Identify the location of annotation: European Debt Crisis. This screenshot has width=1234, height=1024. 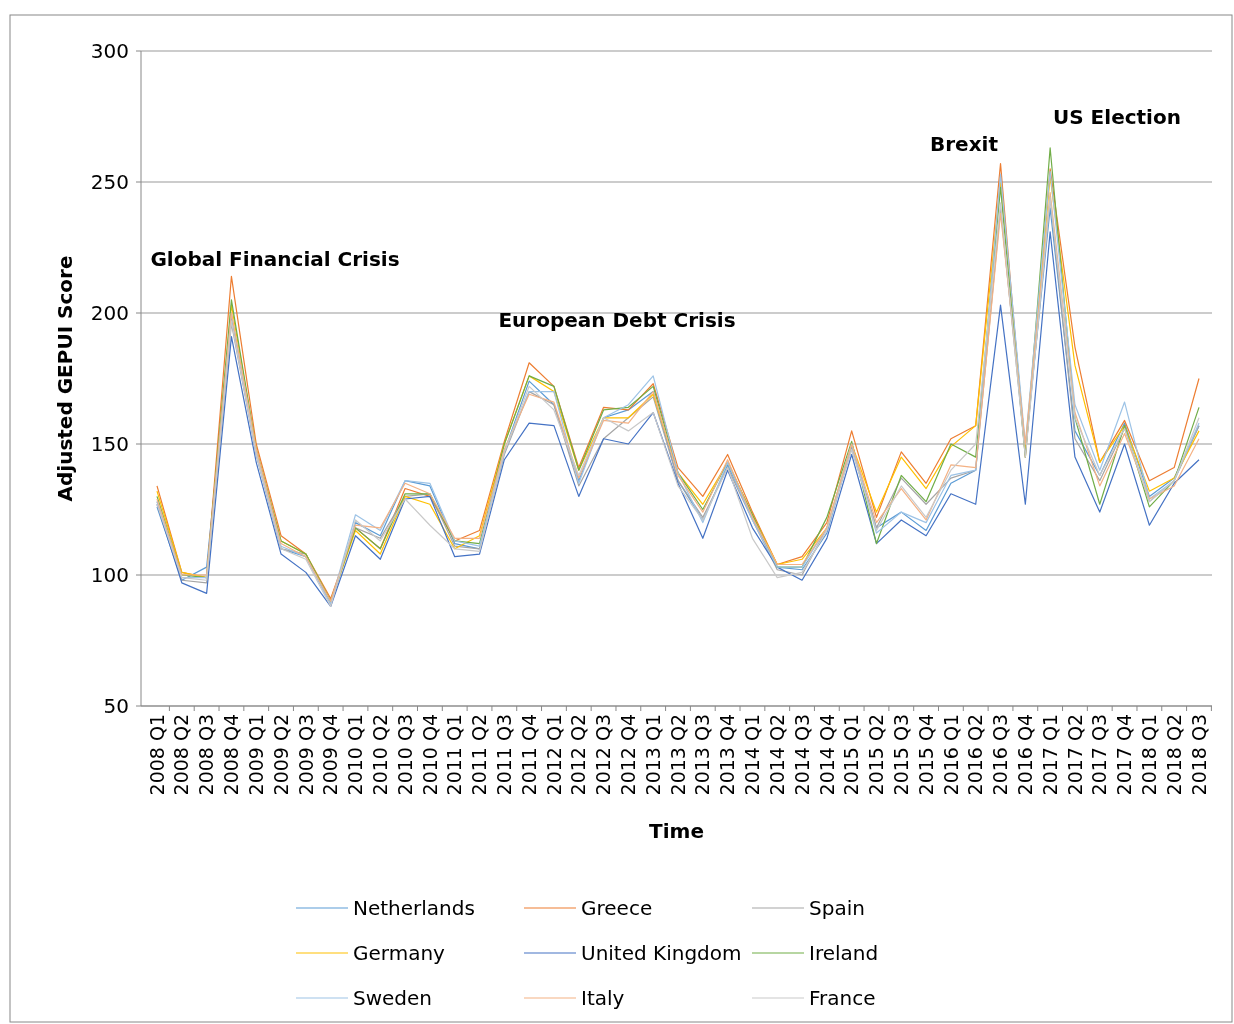
(617, 320).